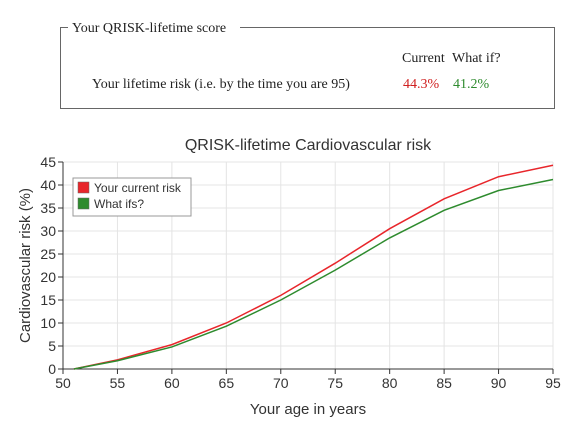 The width and height of the screenshot is (567, 436). I want to click on x-axis-label: Your age in years, so click(308, 409).